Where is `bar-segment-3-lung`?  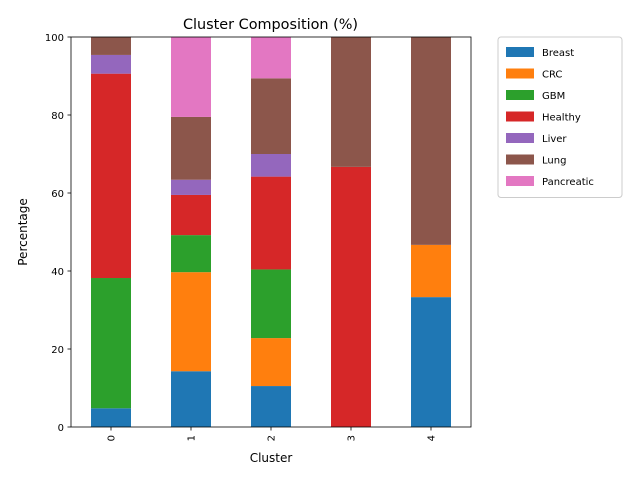
bar-segment-3-lung is located at coordinates (351, 102).